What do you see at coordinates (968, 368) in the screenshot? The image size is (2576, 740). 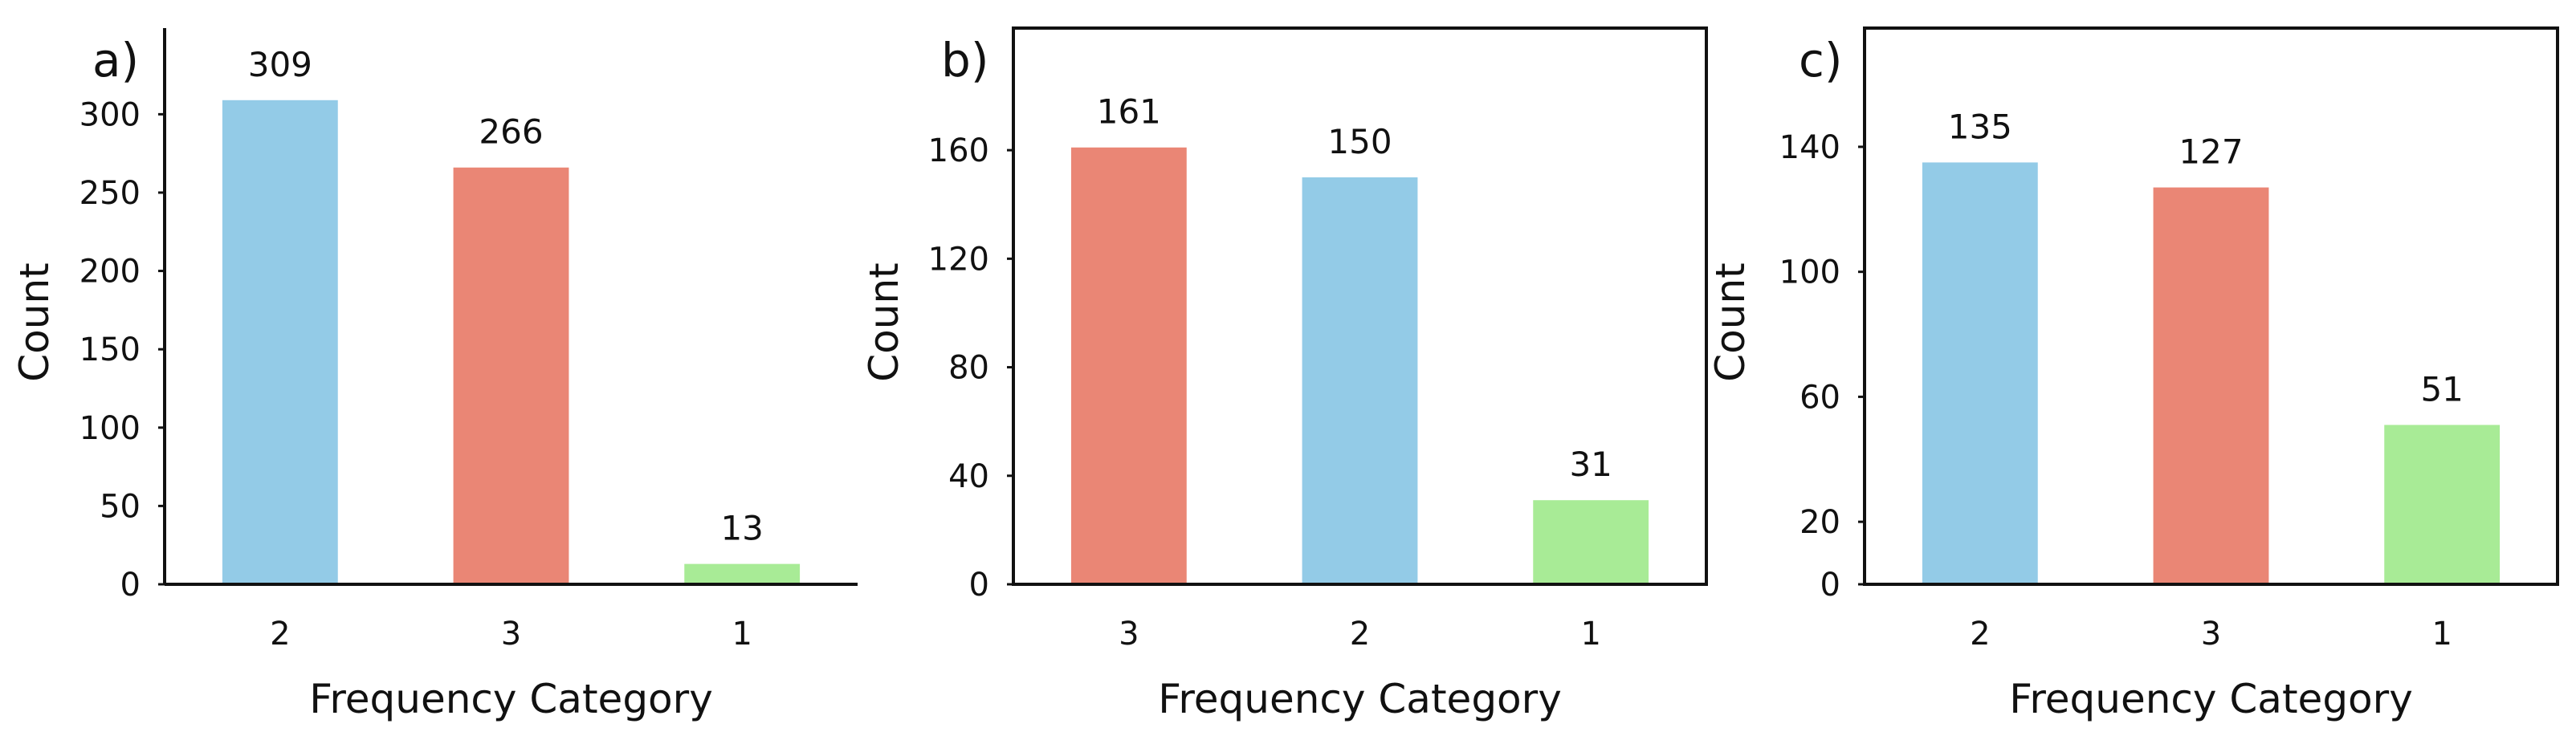 I see `y-tick-label: 80` at bounding box center [968, 368].